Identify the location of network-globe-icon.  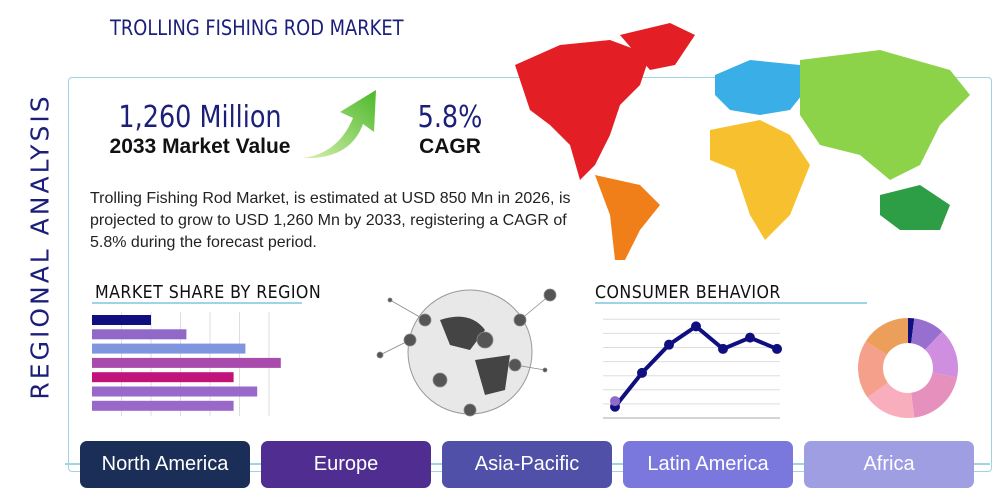
(466, 352).